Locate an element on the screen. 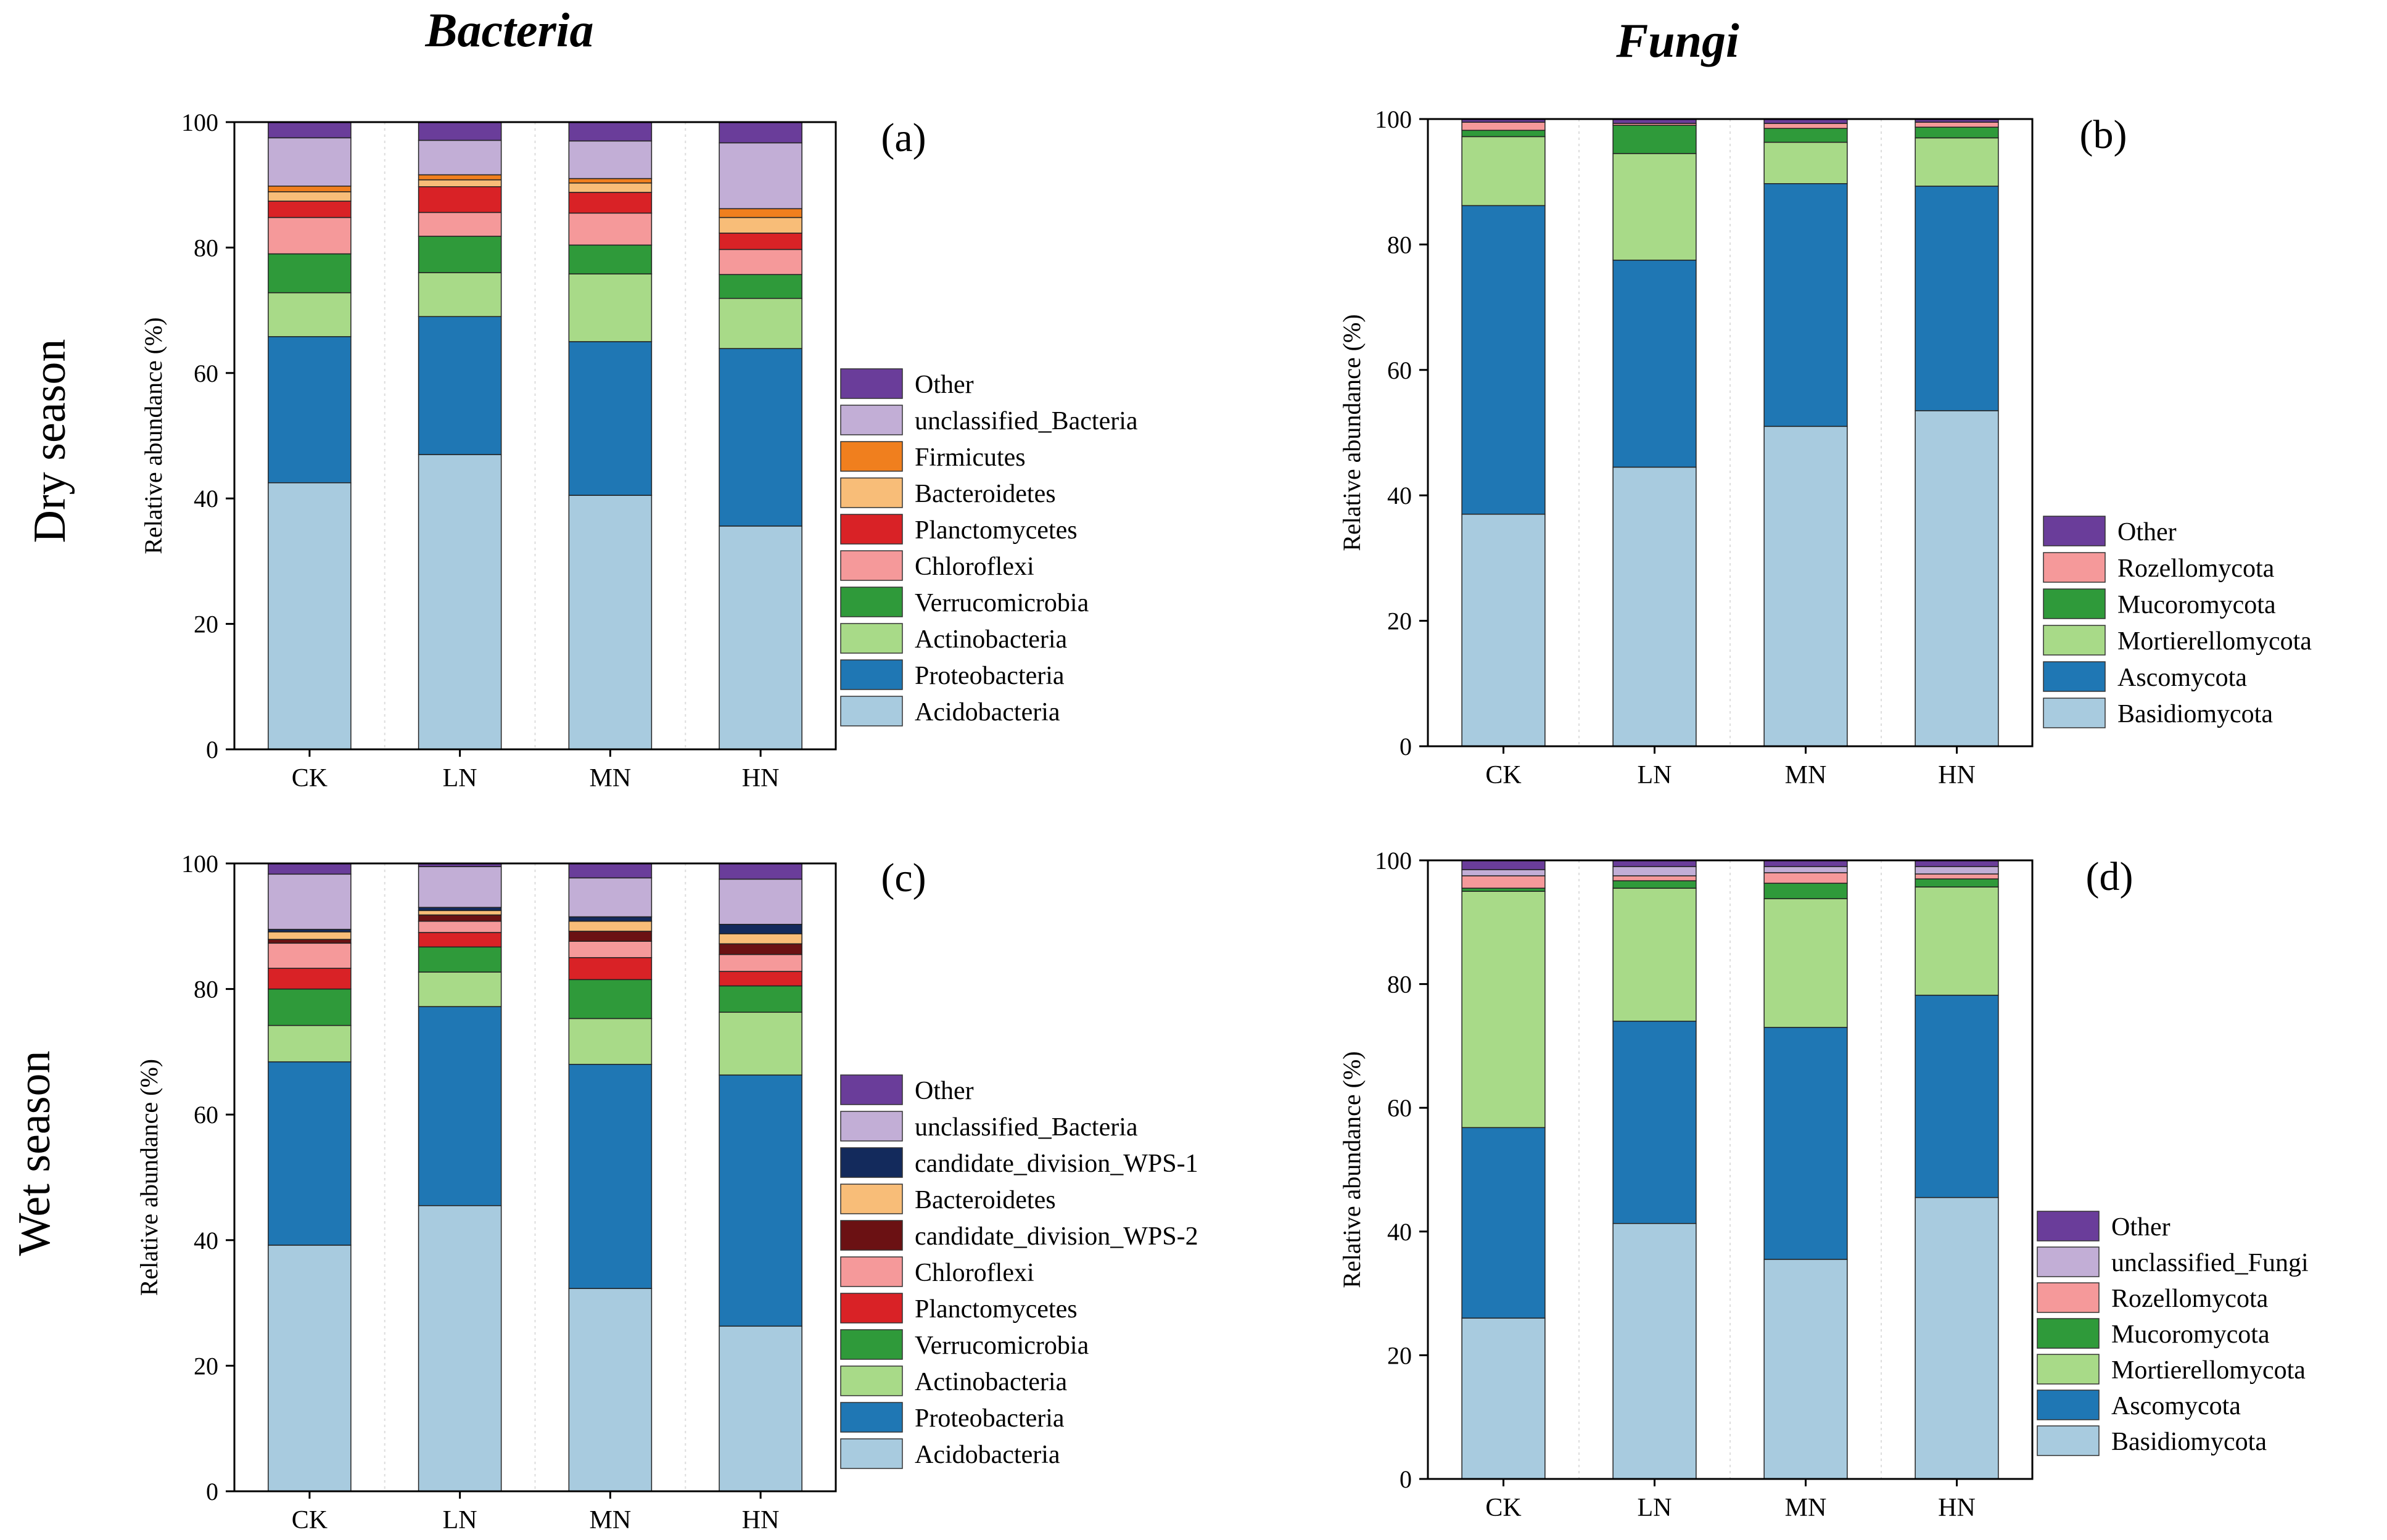  bar-segment-planctomycetes is located at coordinates (610, 203).